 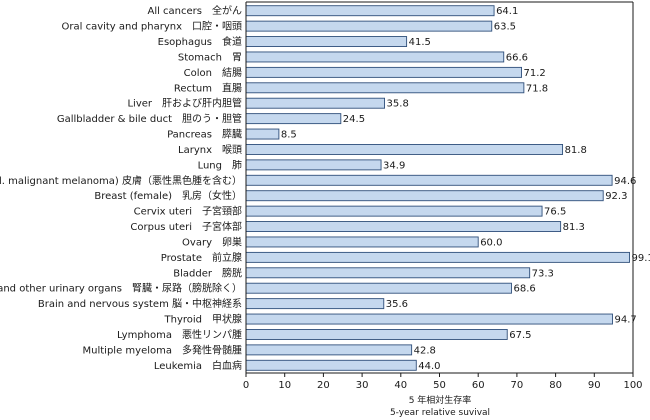 What do you see at coordinates (398, 104) in the screenshot?
I see `value-label: 35.8` at bounding box center [398, 104].